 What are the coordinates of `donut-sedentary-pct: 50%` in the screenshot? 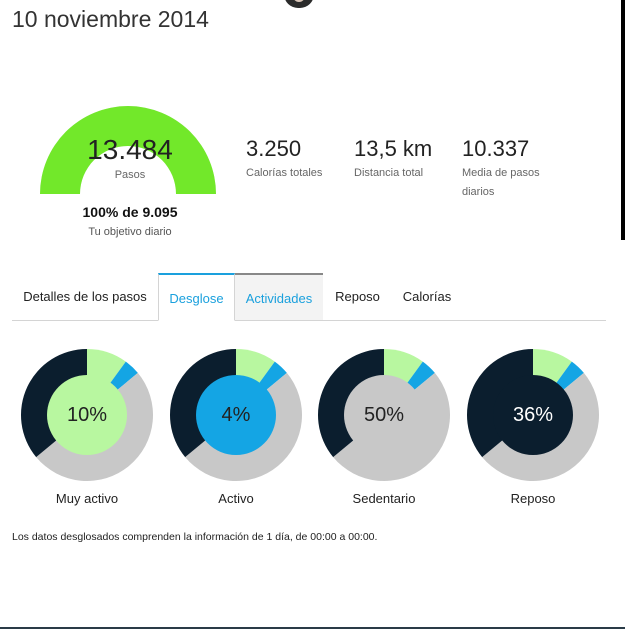 It's located at (384, 415).